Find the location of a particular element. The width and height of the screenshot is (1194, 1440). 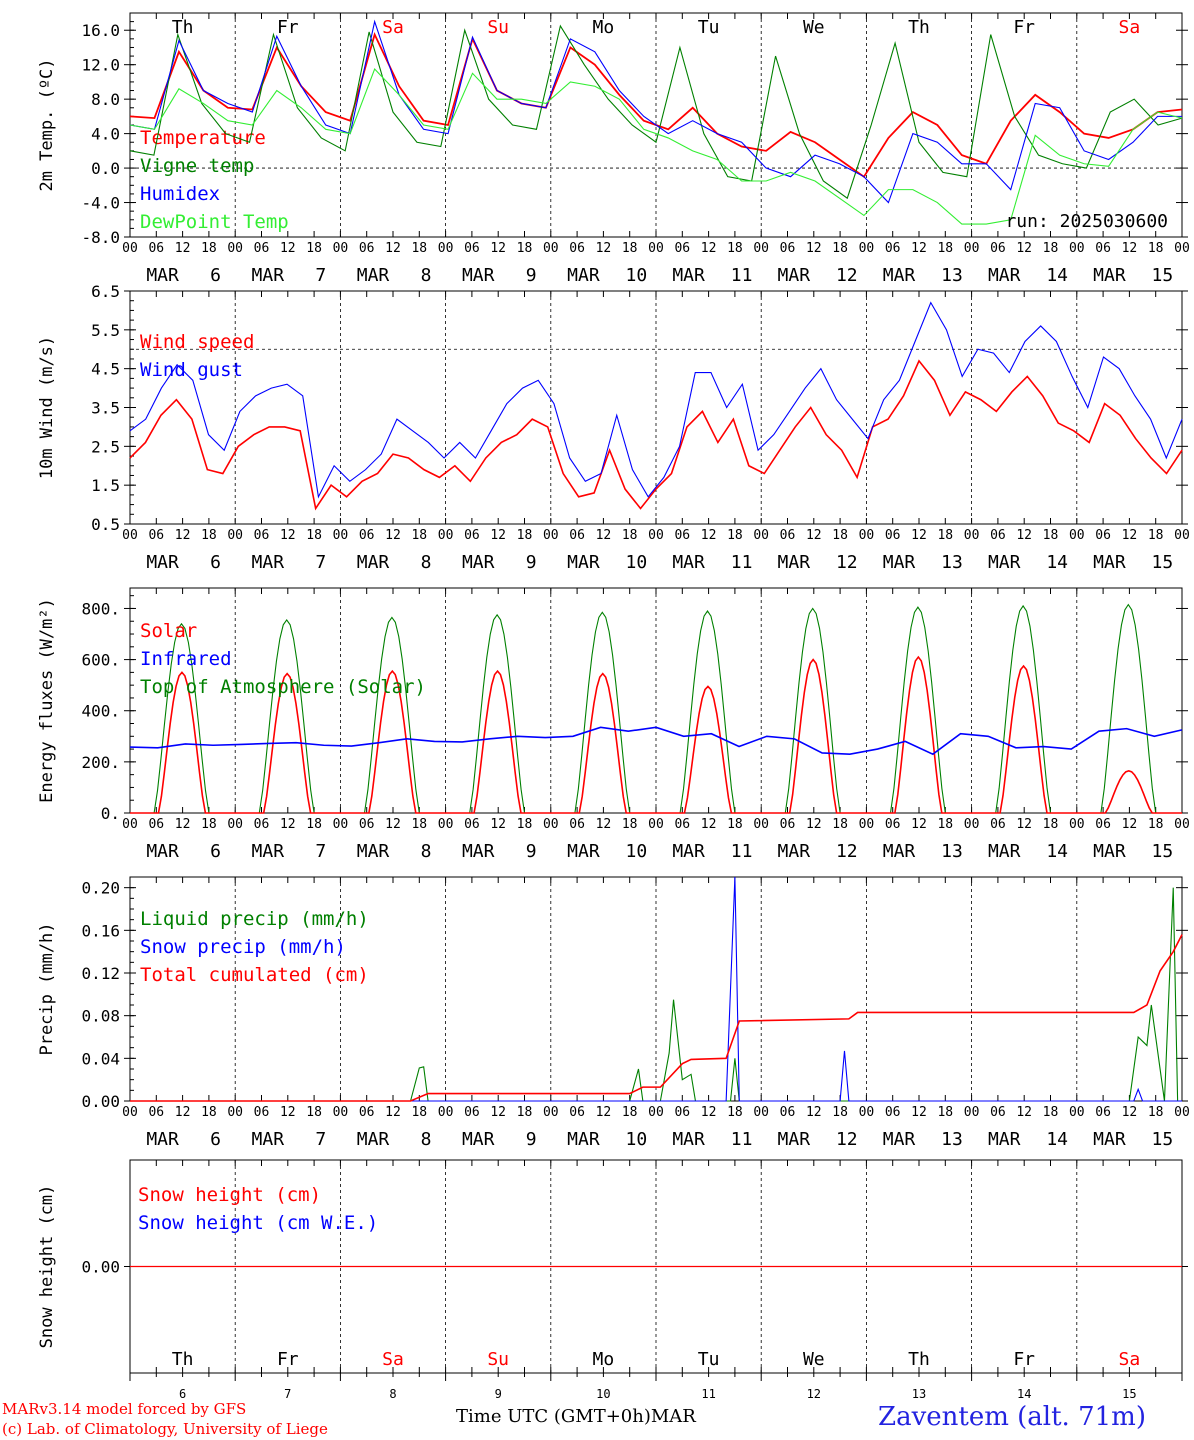

series-line-wind-speed is located at coordinates (656, 435).